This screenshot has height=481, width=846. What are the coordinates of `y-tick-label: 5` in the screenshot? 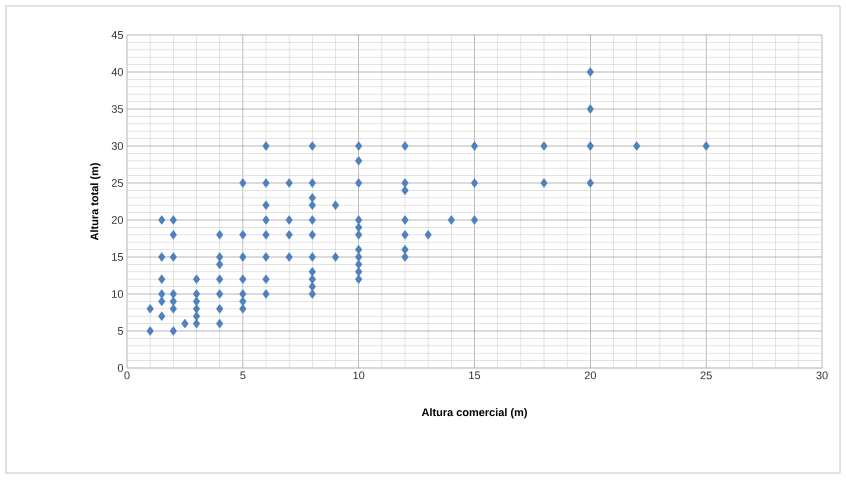 It's located at (121, 331).